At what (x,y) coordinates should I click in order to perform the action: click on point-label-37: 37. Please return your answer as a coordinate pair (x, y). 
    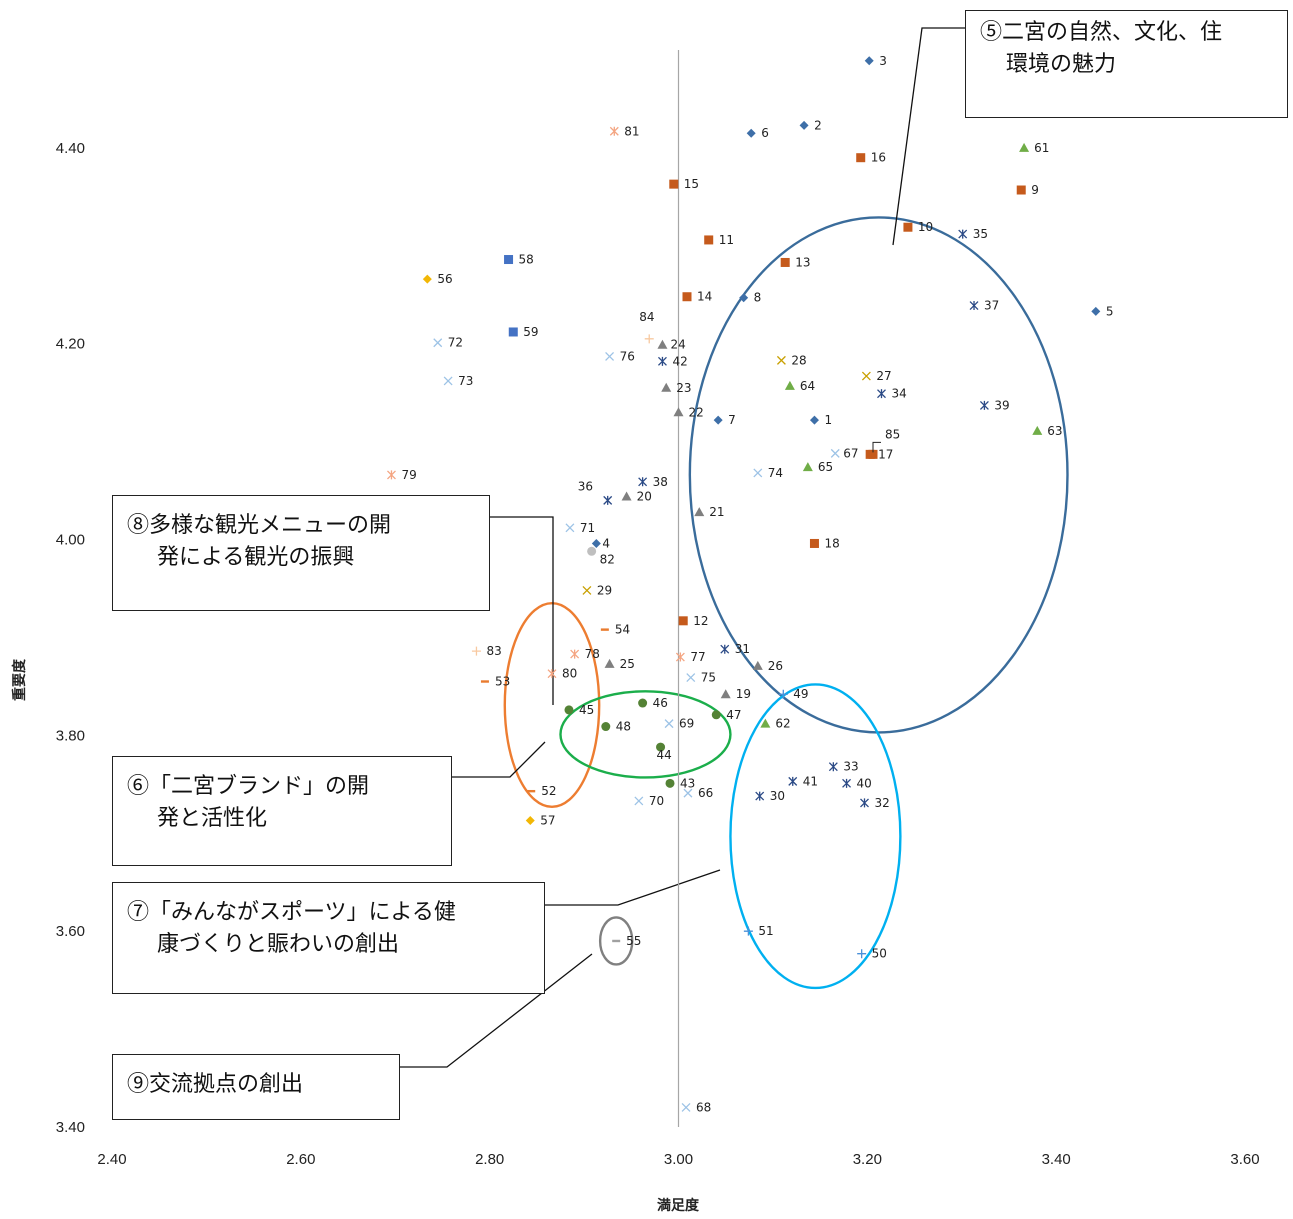
    Looking at the image, I should click on (991, 306).